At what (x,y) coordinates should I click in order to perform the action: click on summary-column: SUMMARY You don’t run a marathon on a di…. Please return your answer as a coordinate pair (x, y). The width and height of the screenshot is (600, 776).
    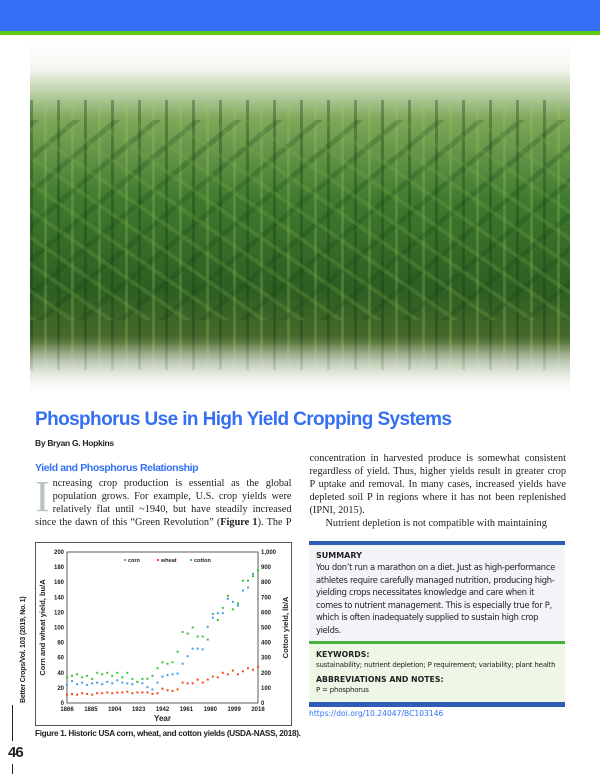
    Looking at the image, I should click on (437, 630).